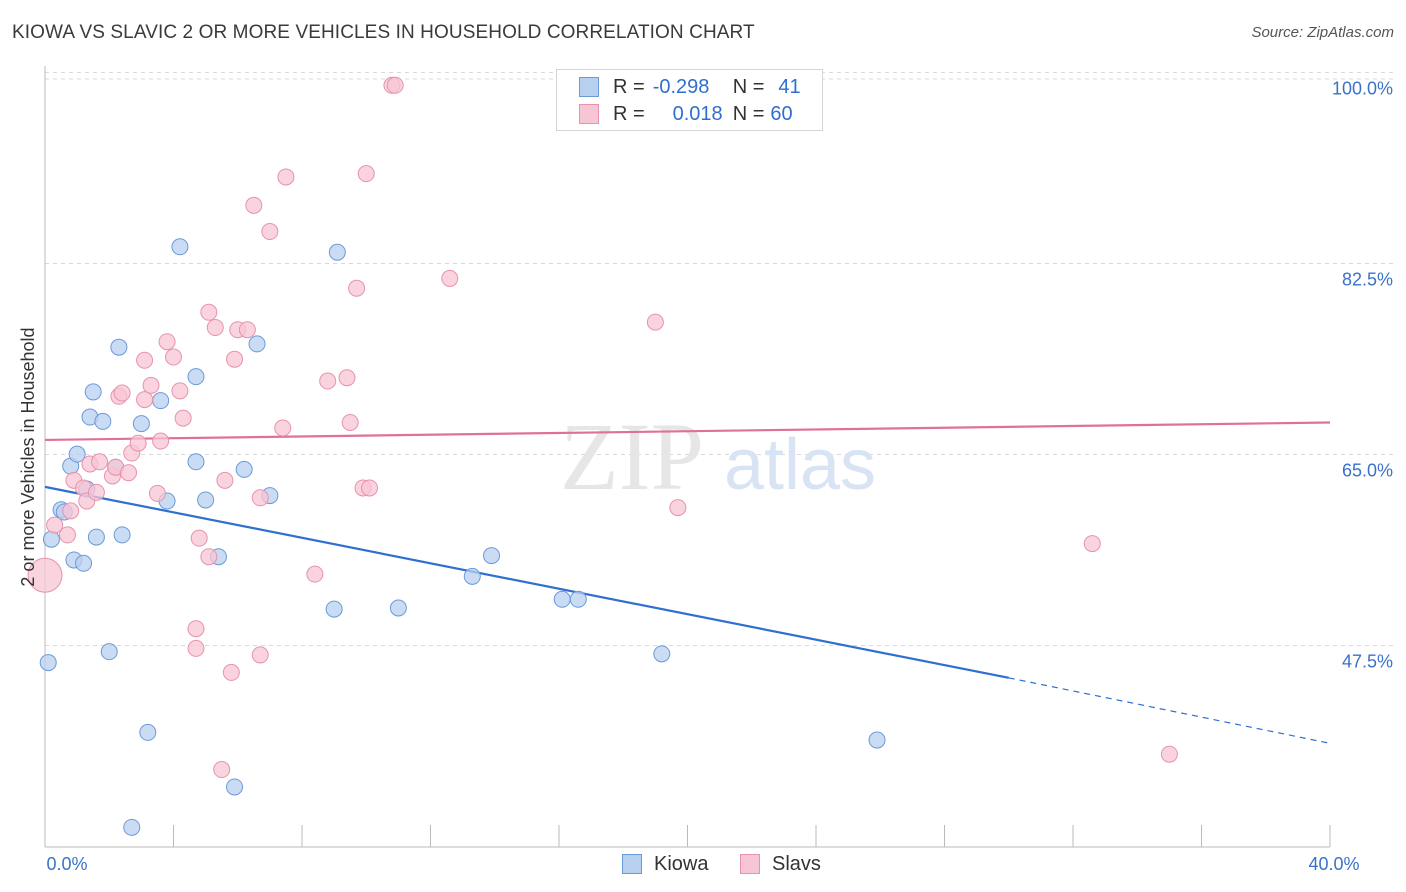 This screenshot has height=892, width=1406. What do you see at coordinates (681, 86) in the screenshot?
I see `legend-r-value-kiowa: -0.298` at bounding box center [681, 86].